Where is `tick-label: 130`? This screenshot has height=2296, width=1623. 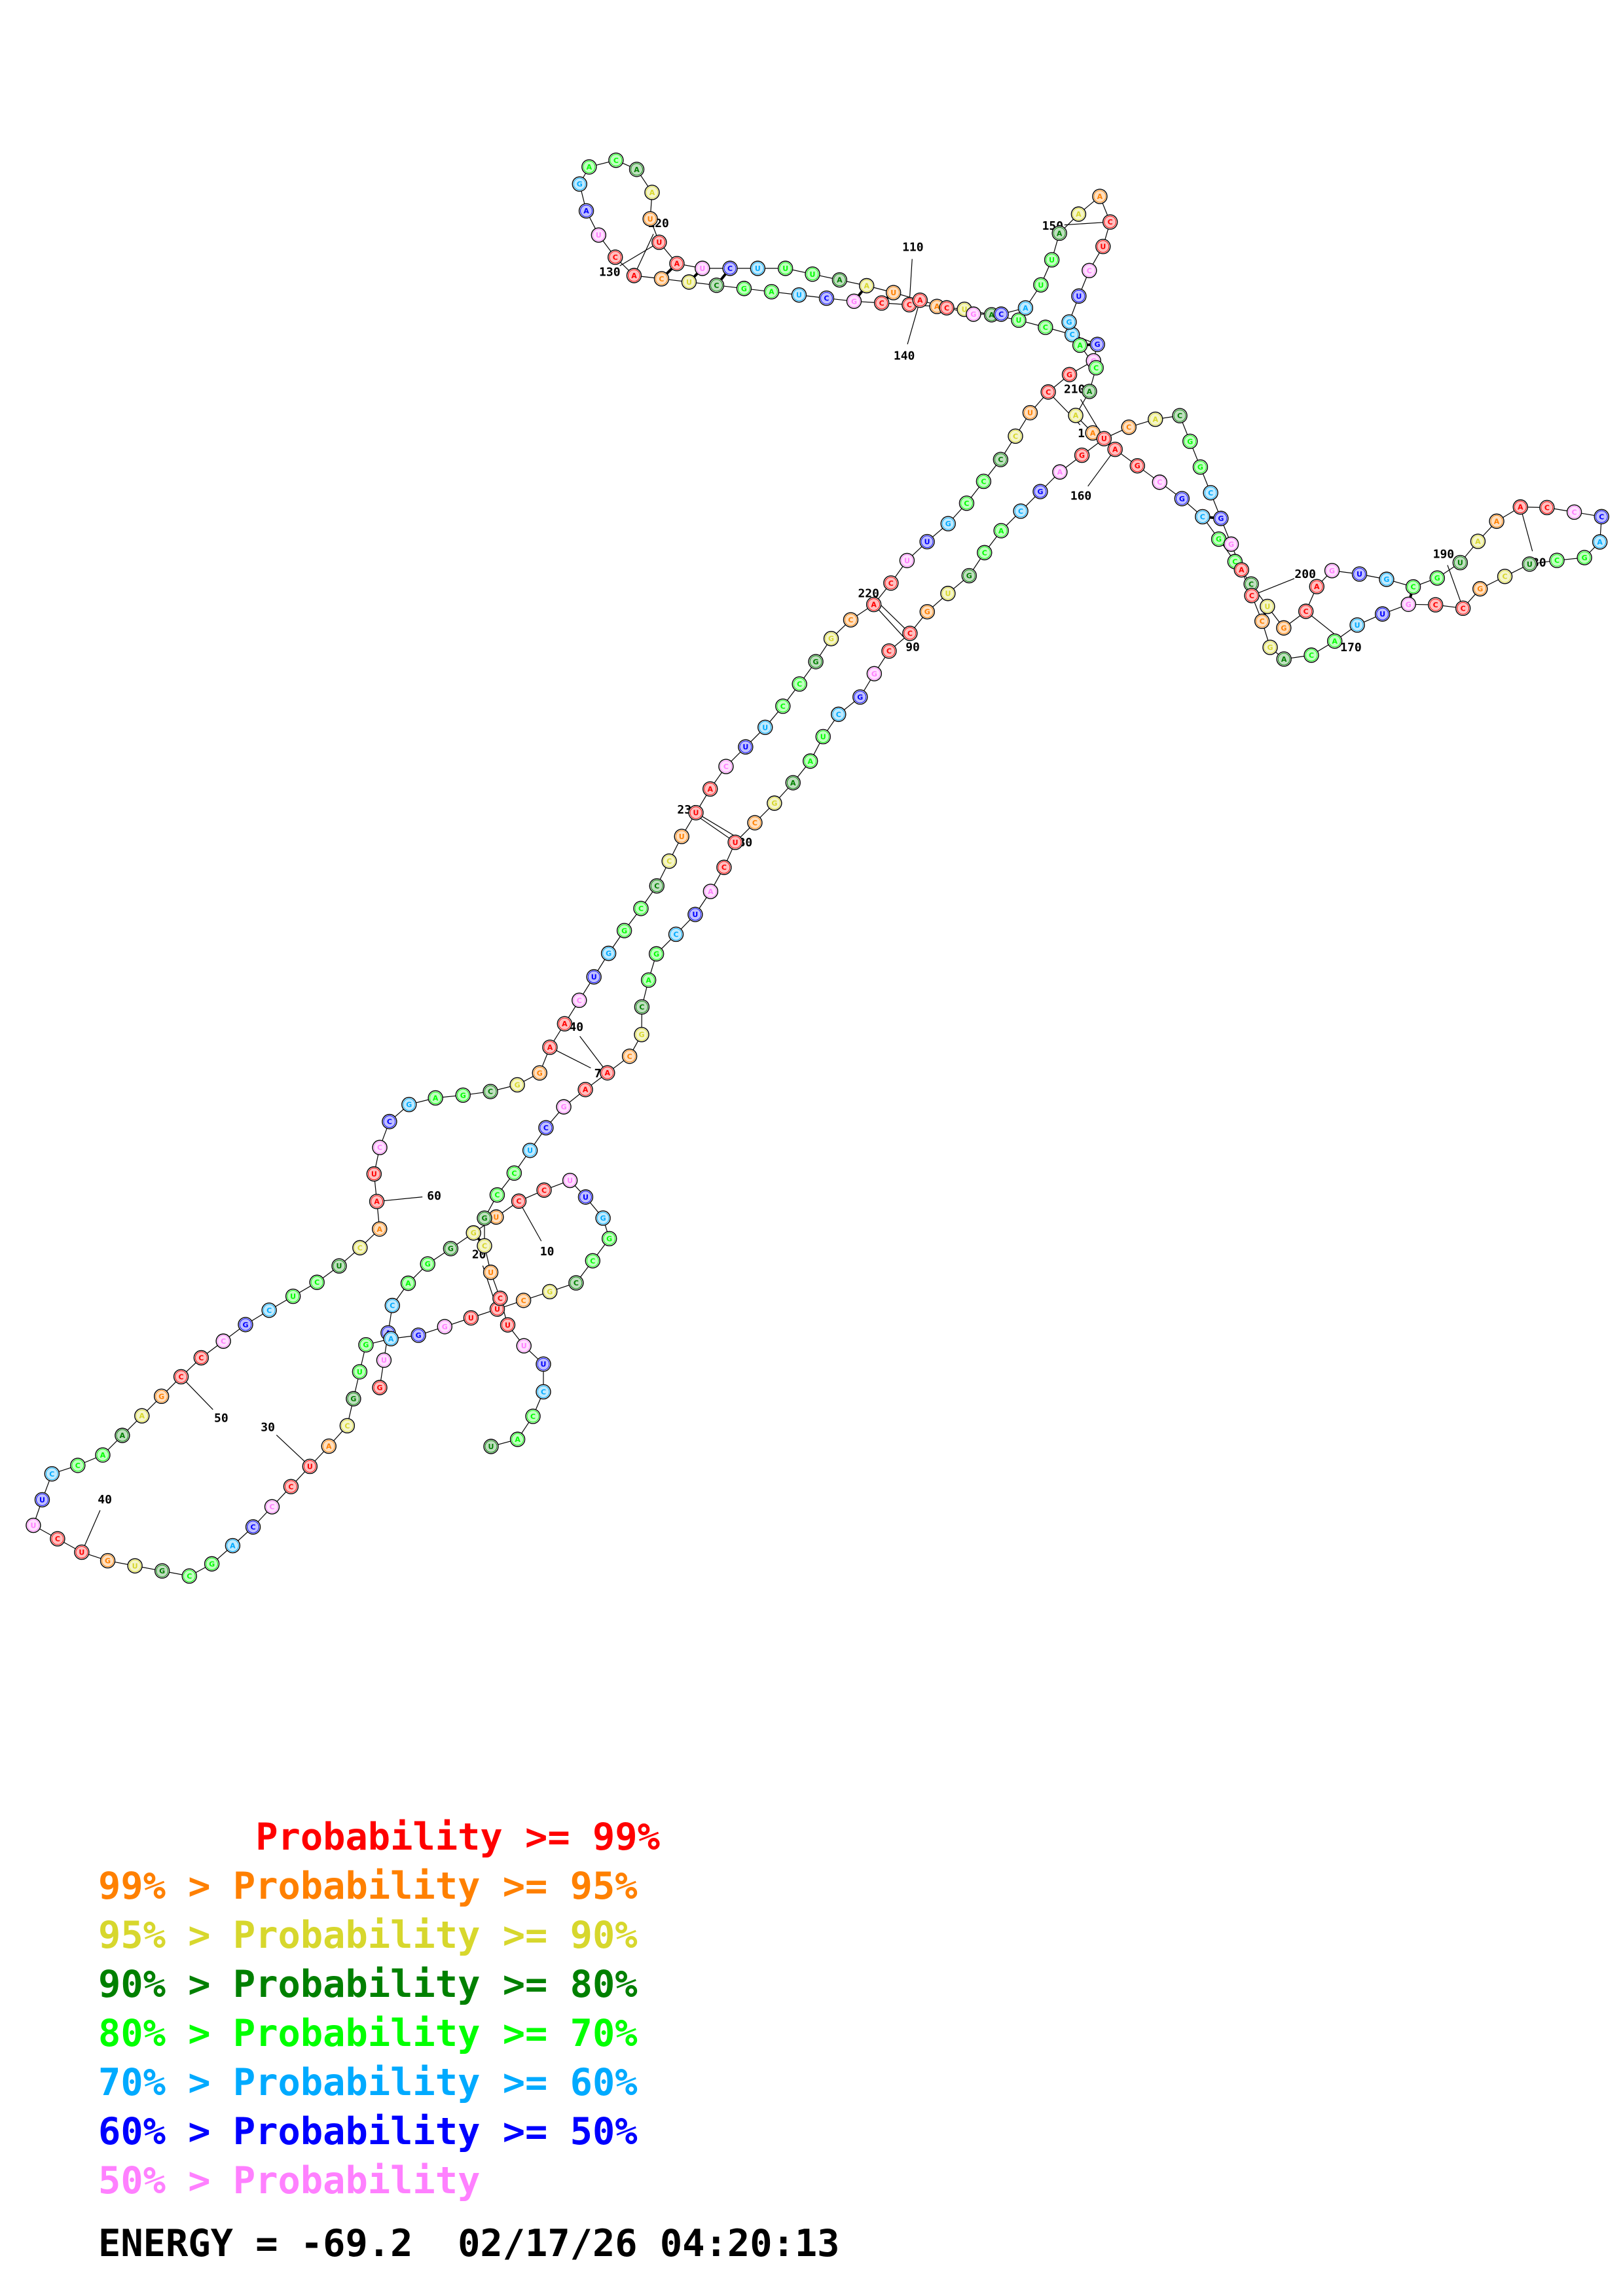
tick-label: 130 is located at coordinates (610, 272).